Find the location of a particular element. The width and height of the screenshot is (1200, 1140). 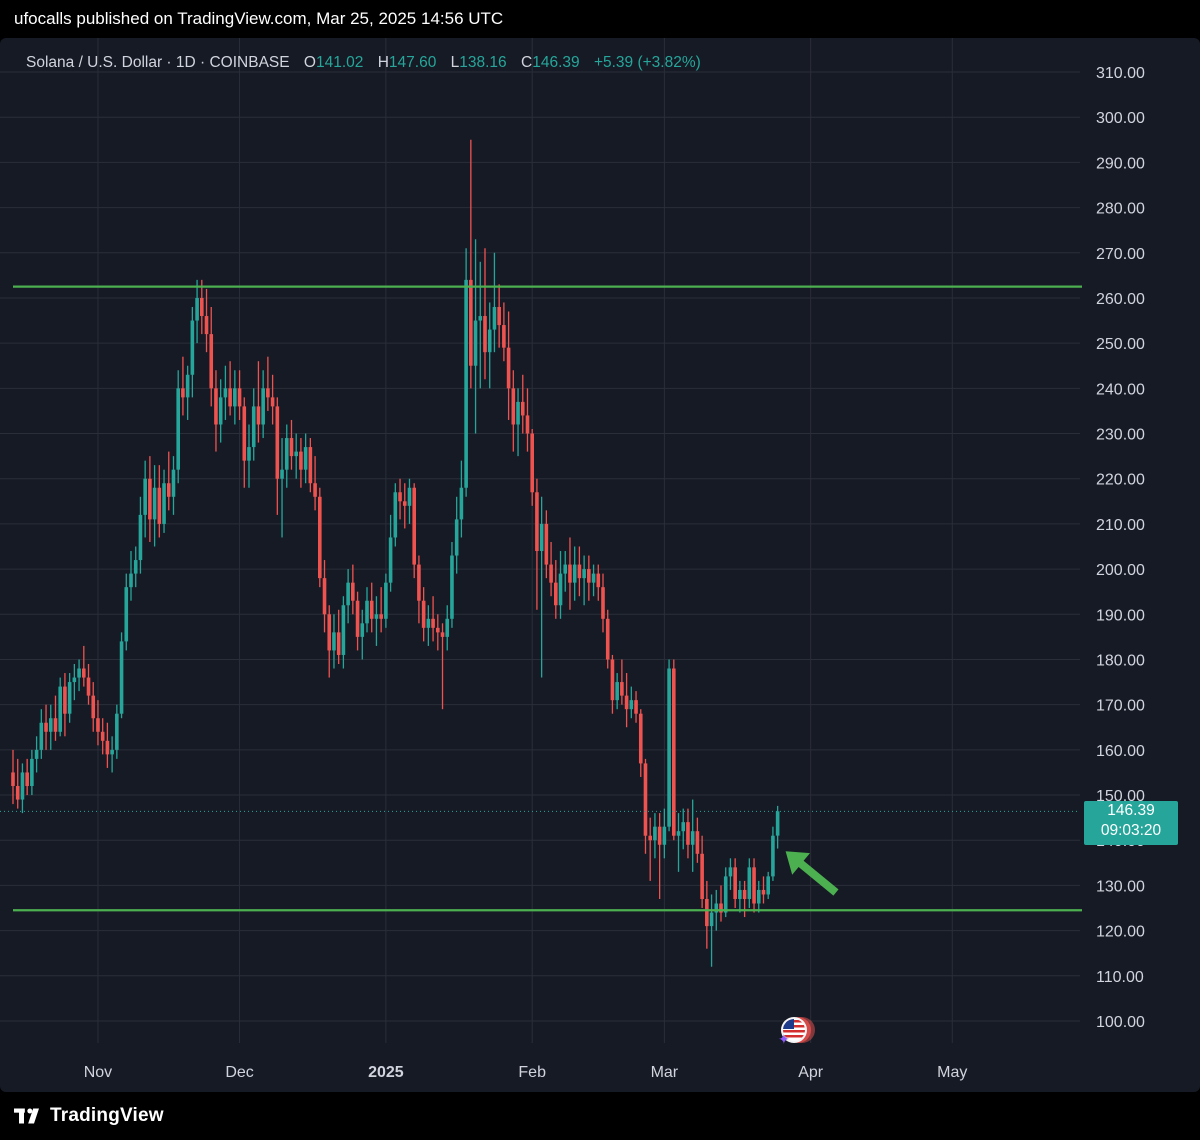

low-label: L is located at coordinates (455, 62).